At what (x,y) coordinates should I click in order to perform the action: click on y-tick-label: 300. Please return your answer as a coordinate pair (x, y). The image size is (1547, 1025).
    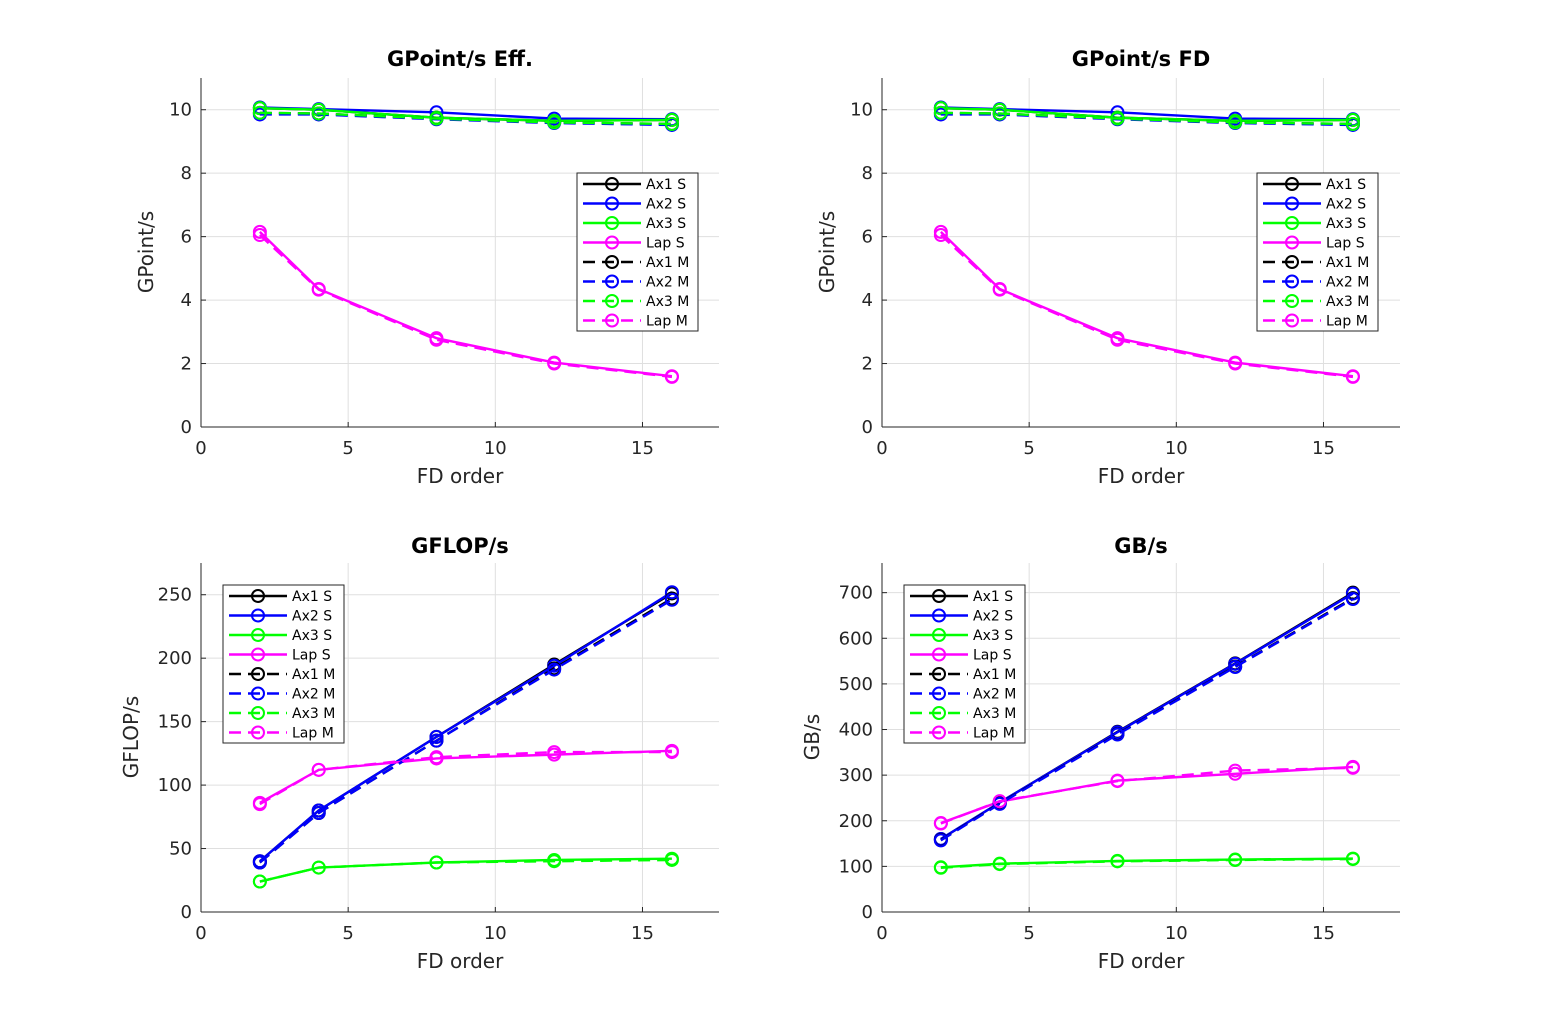
    Looking at the image, I should click on (856, 775).